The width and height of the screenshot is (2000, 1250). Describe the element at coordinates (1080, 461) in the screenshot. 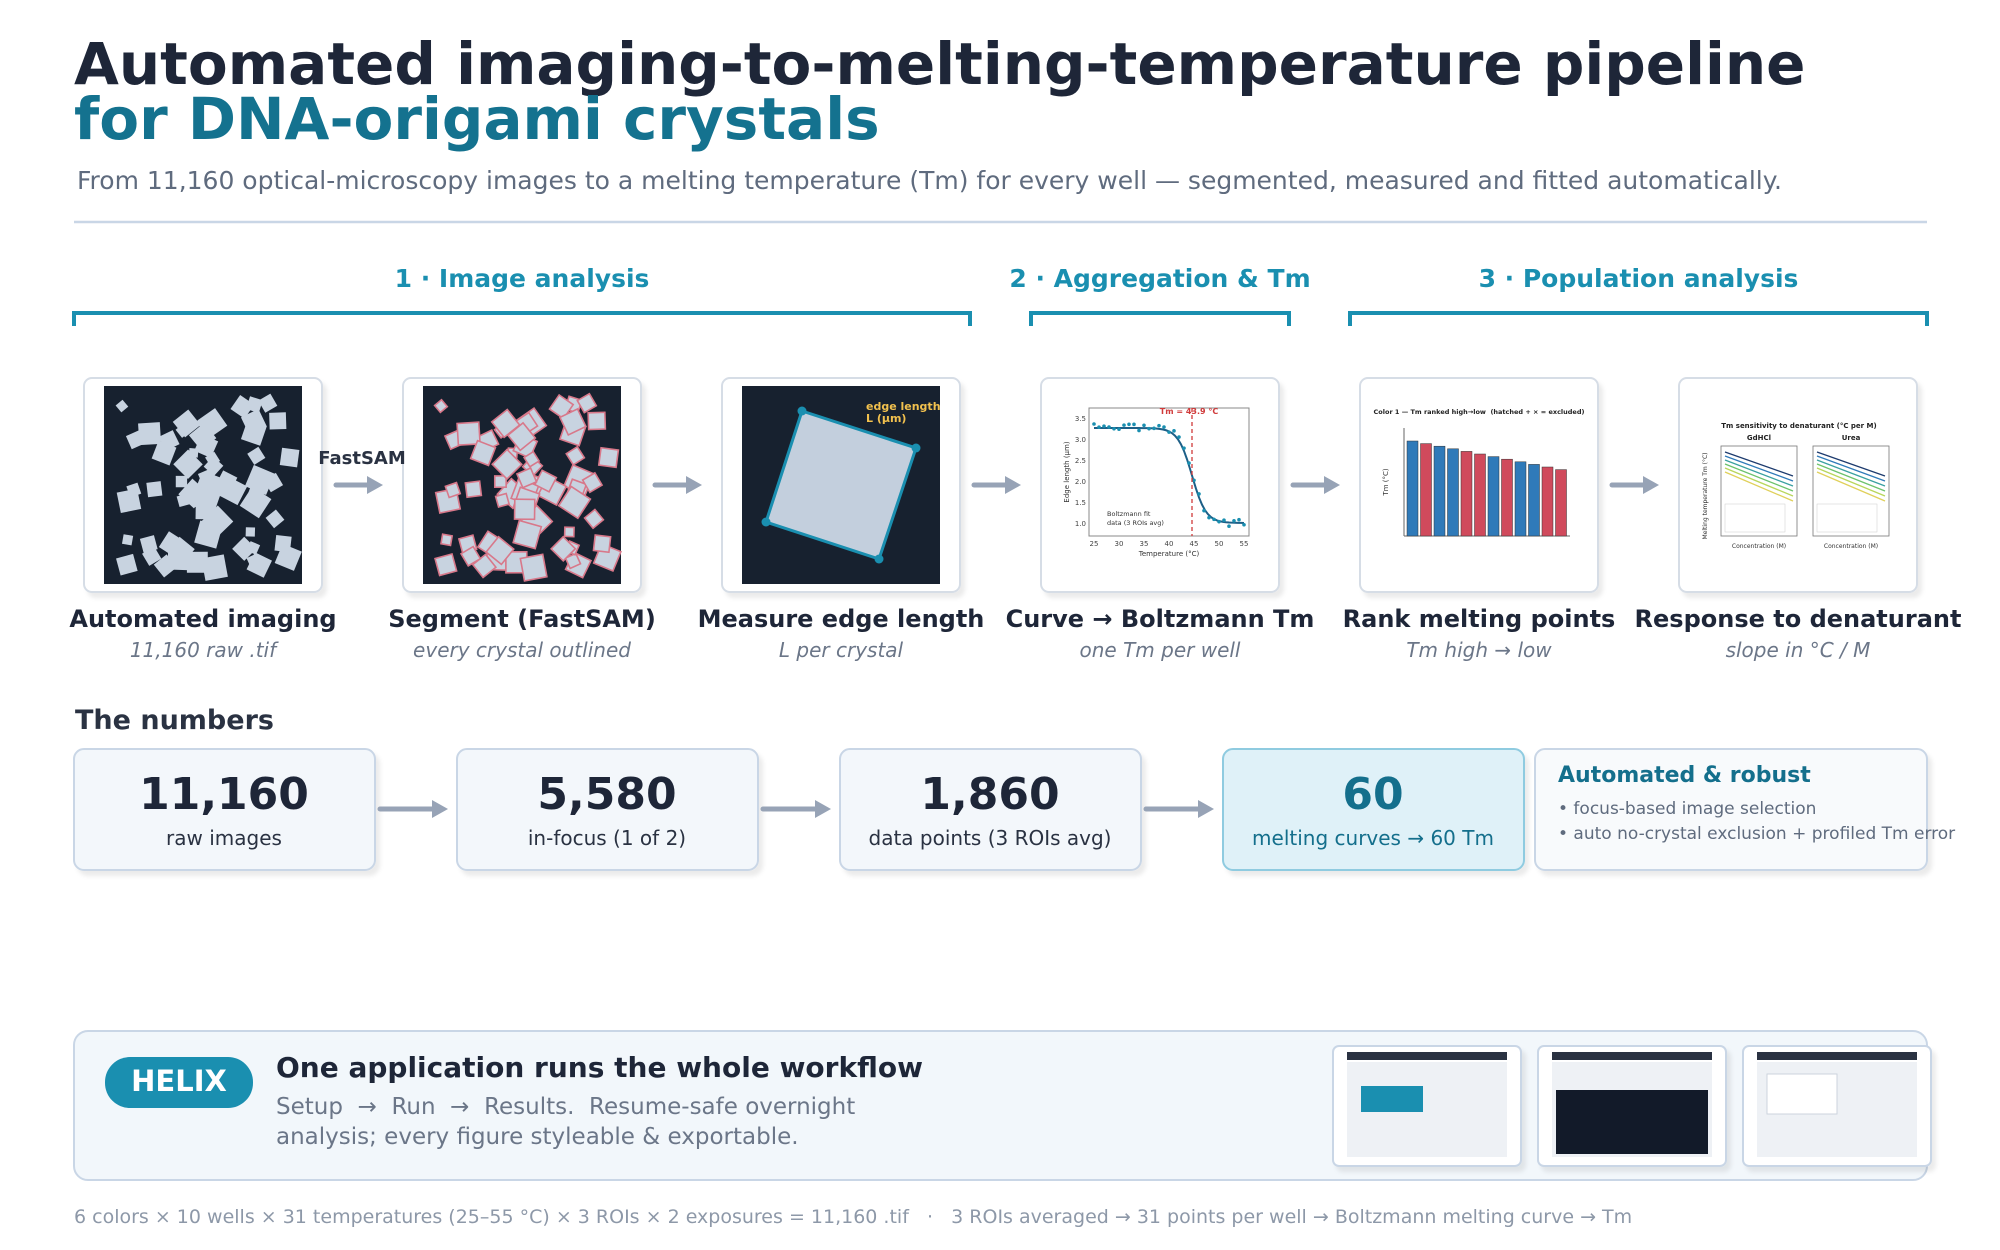

I see `thumb-tick: 2.5` at that location.